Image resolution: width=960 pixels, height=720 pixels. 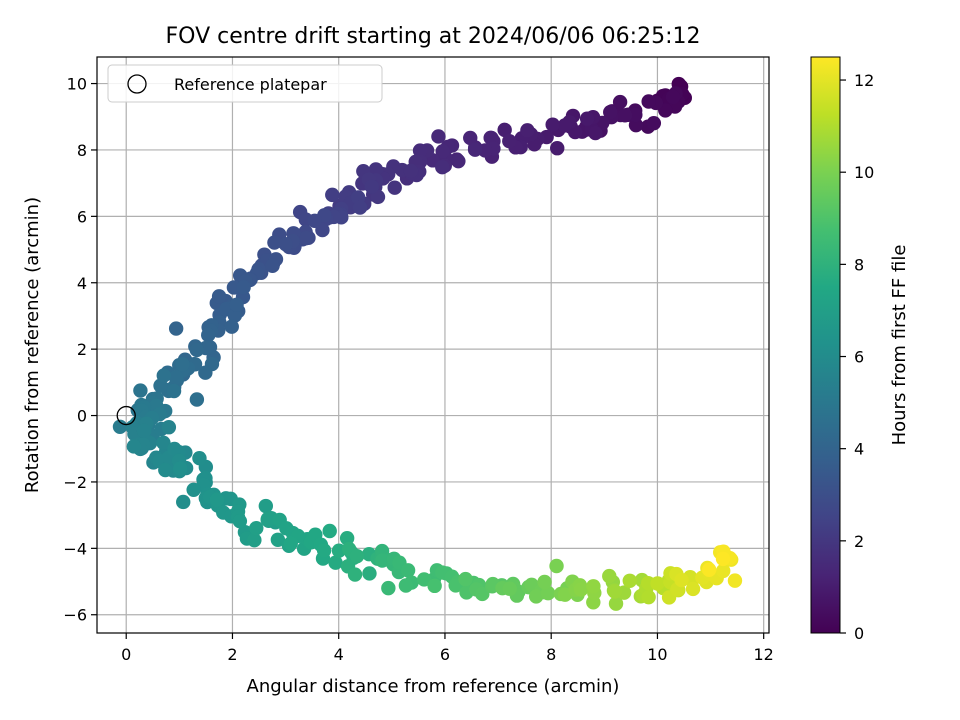 I want to click on x-tick-label: 6, so click(x=445, y=654).